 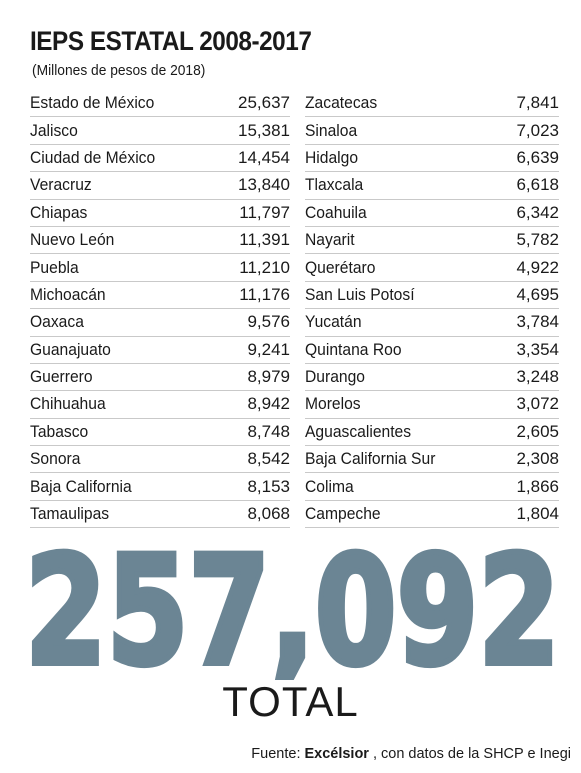 What do you see at coordinates (432, 131) in the screenshot?
I see `table-row: Sinaloa 7,023` at bounding box center [432, 131].